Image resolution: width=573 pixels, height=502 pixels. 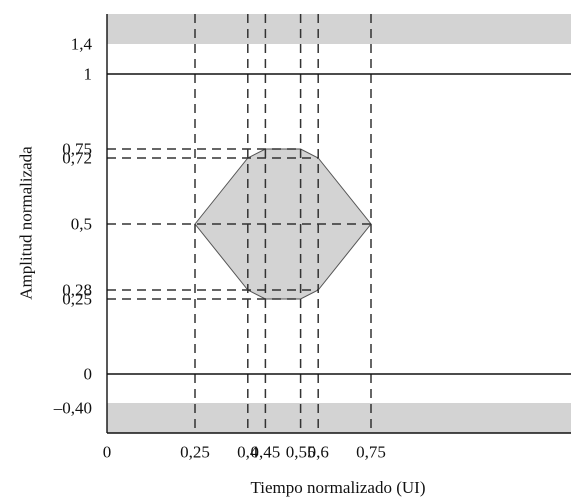 I want to click on y-tick-label: 0,25, so click(x=77, y=299).